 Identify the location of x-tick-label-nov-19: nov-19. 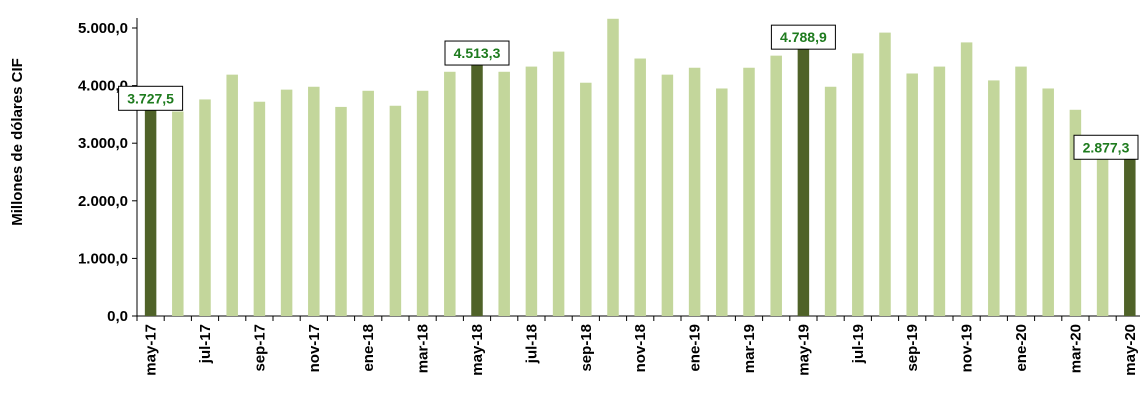
(967, 348).